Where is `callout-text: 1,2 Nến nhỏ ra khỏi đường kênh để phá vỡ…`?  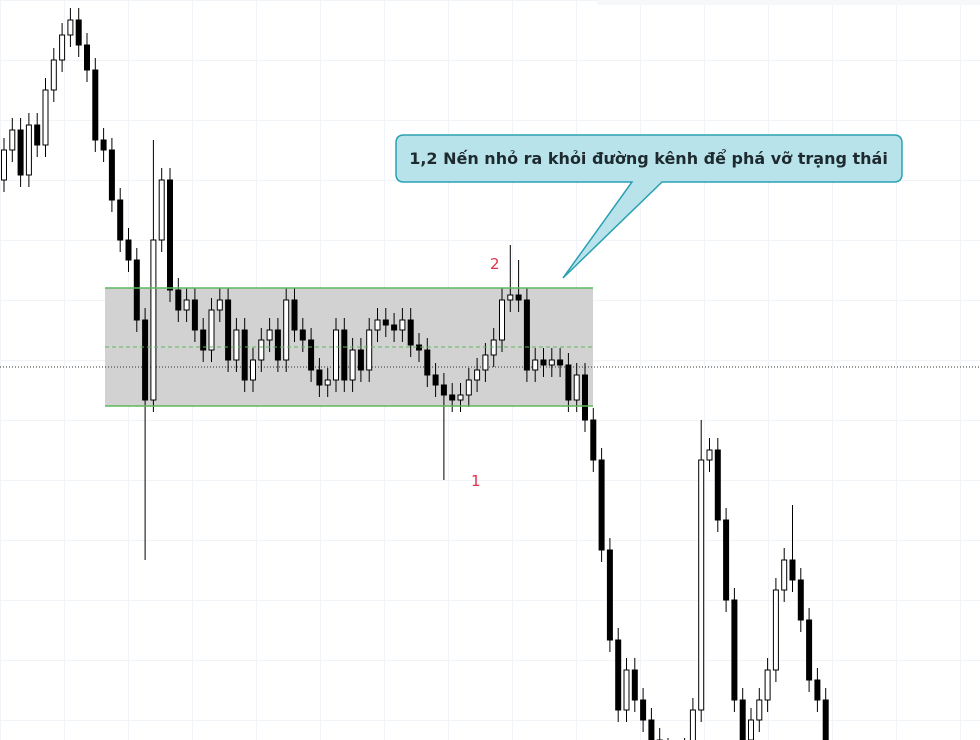 callout-text: 1,2 Nến nhỏ ra khỏi đường kênh để phá vỡ… is located at coordinates (648, 158).